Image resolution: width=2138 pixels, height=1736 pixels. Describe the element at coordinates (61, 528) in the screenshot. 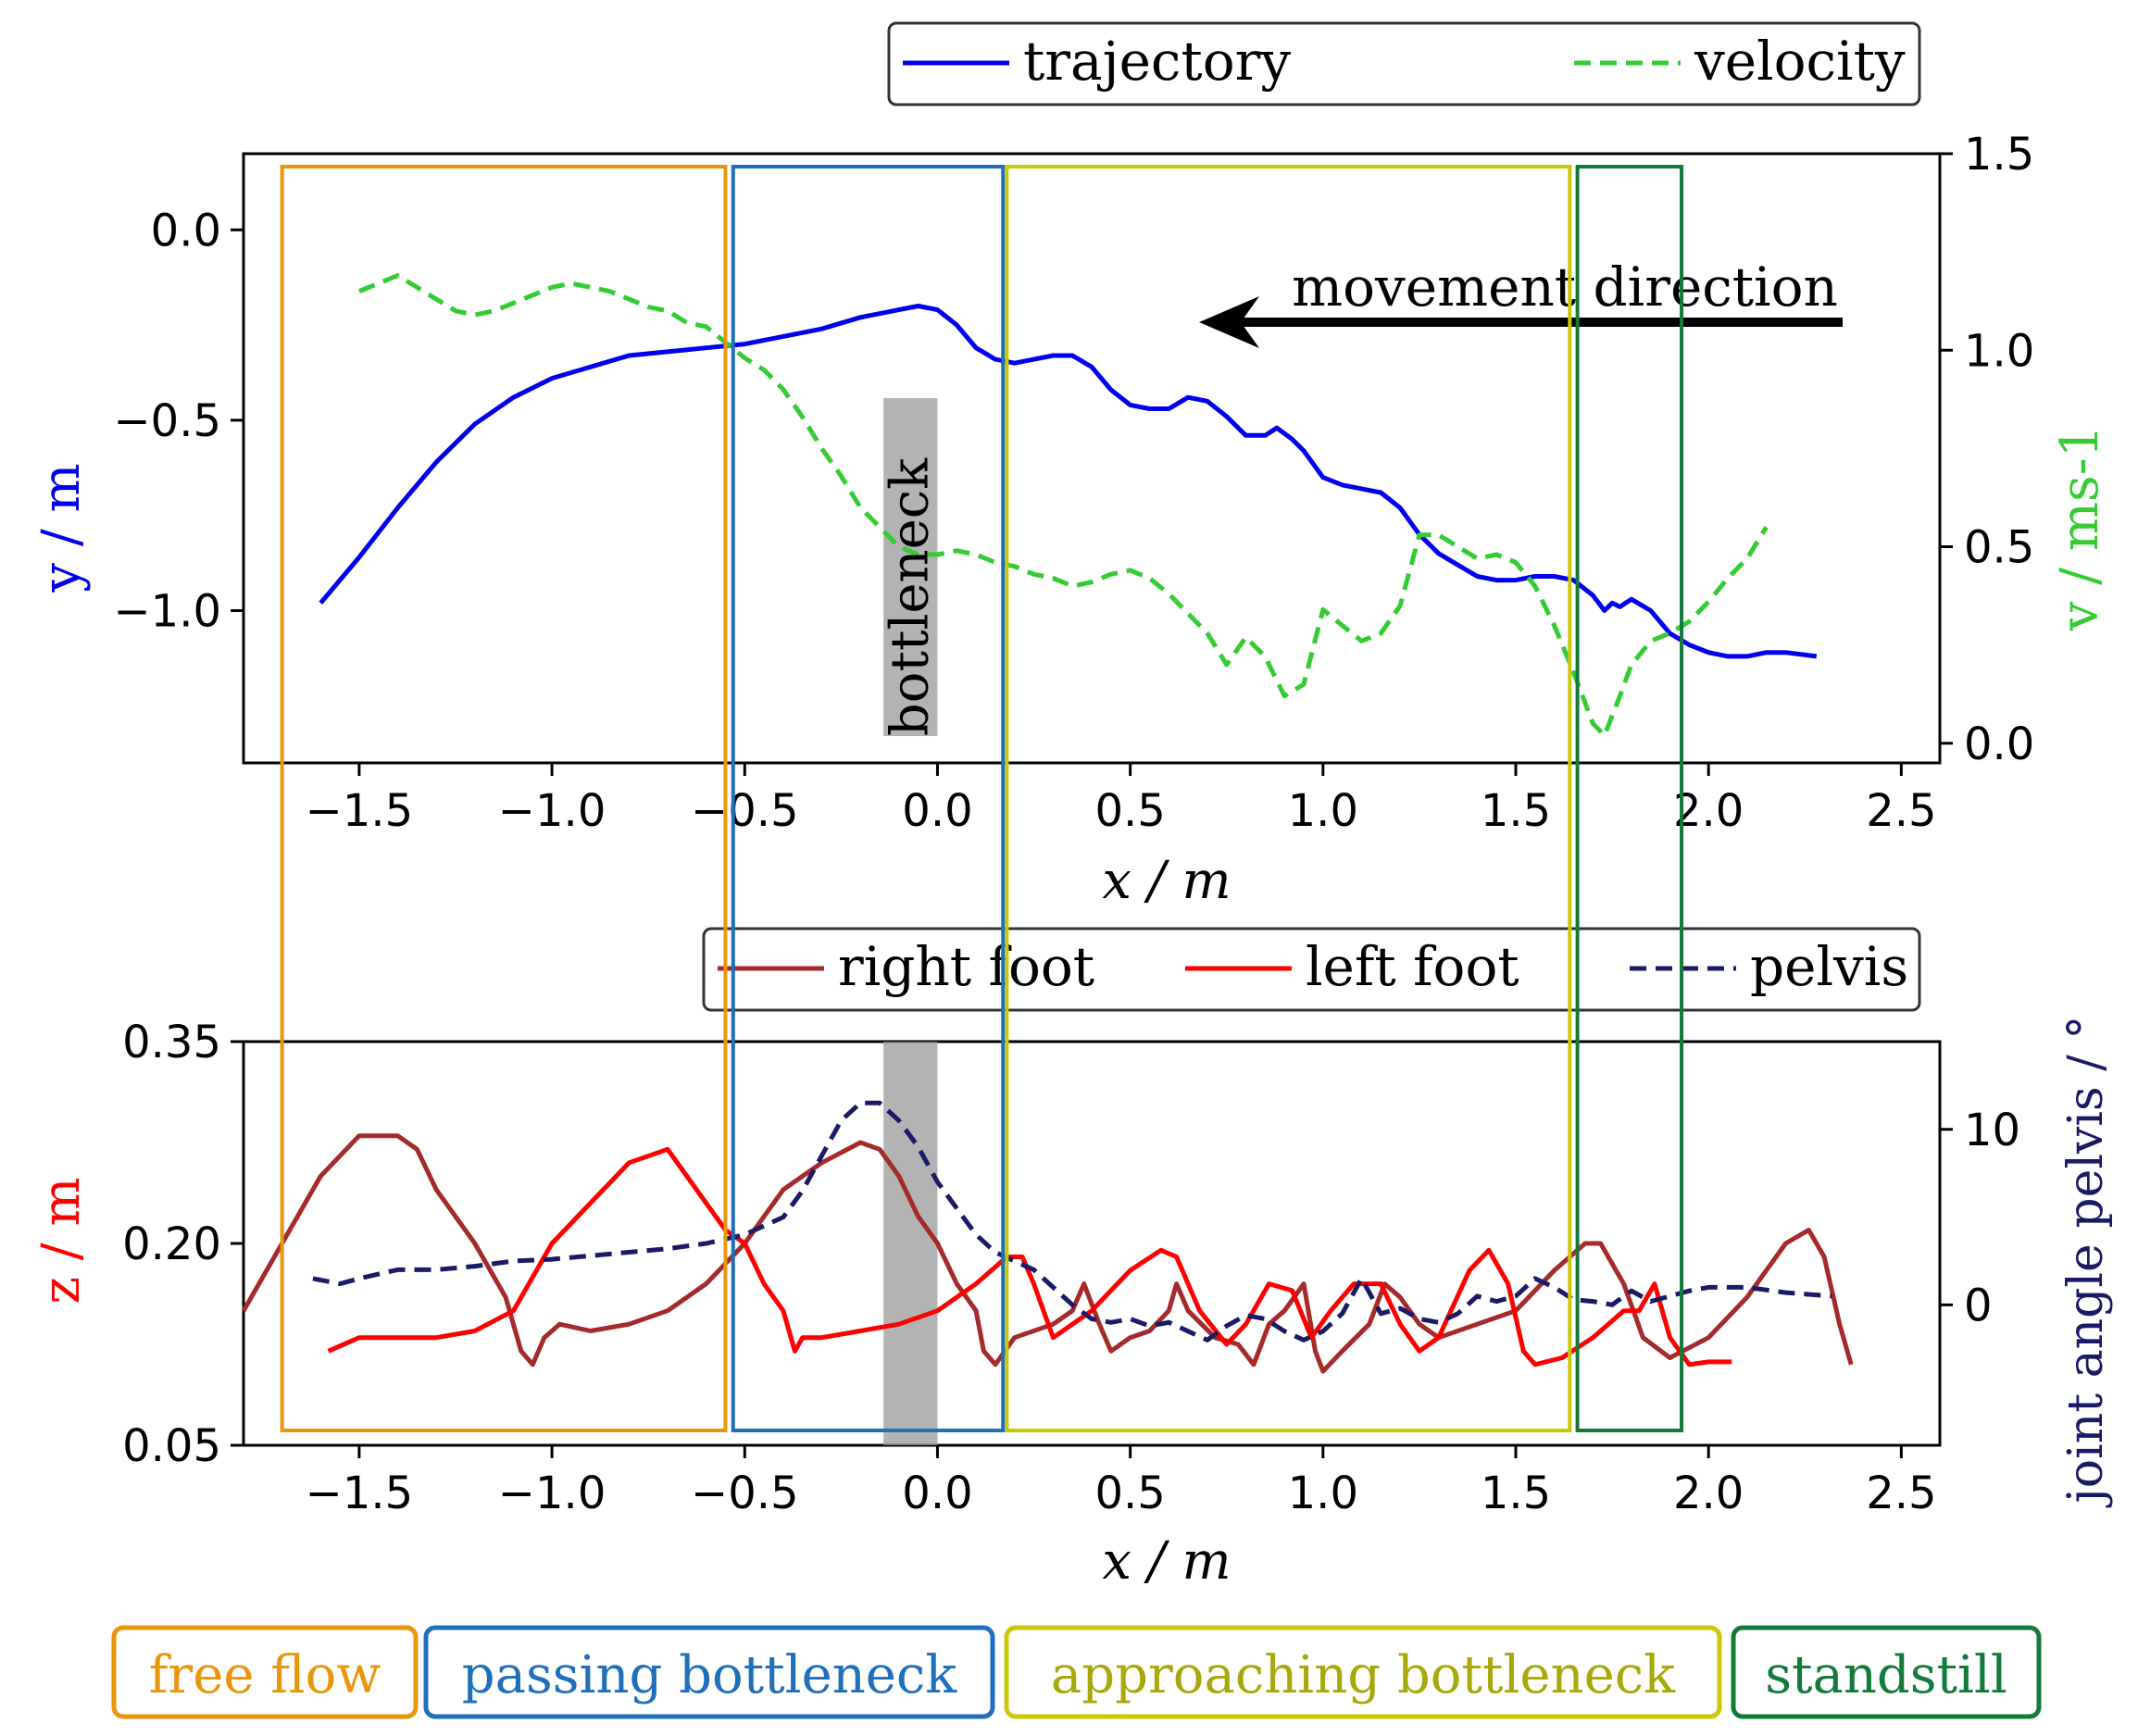

I see `top-y-axis-label: y / m` at that location.